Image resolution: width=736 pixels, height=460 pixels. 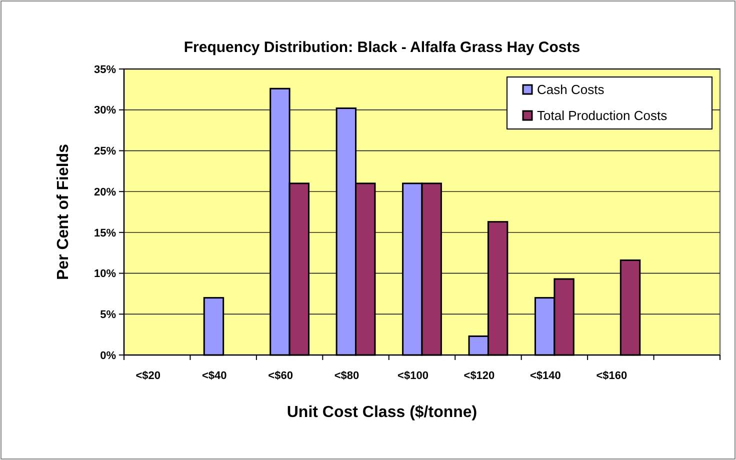 I want to click on x-tick-label: <$60, so click(x=280, y=376).